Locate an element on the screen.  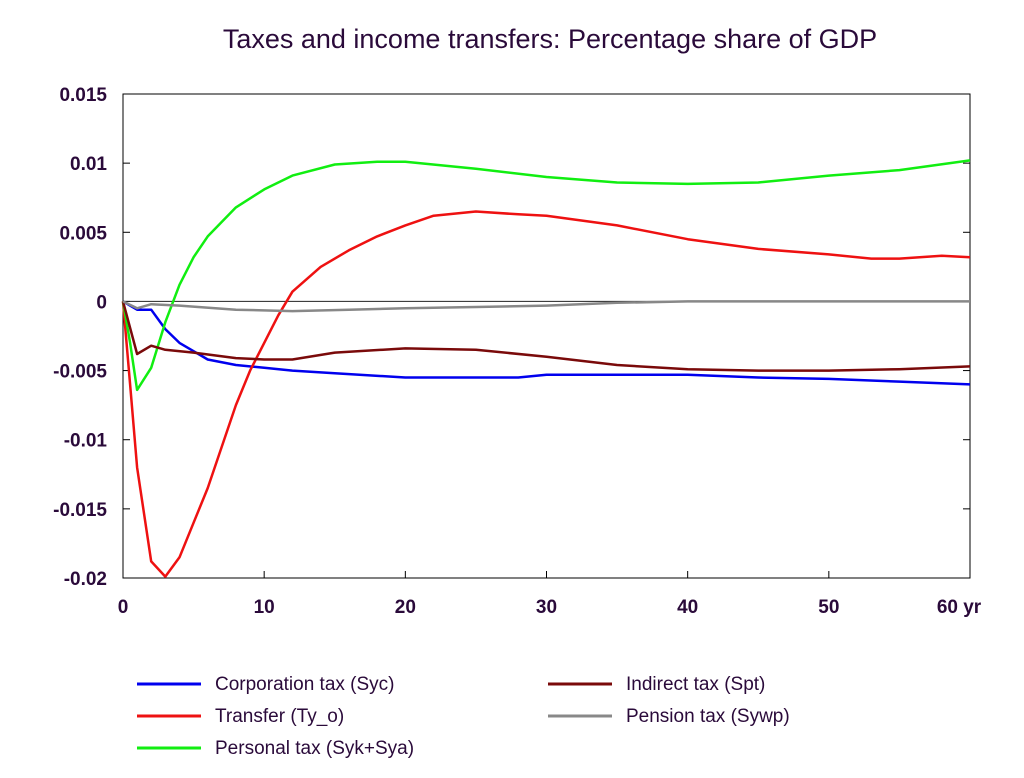
legend-label-transfer-ty-o: Transfer (Ty_o) is located at coordinates (279, 716).